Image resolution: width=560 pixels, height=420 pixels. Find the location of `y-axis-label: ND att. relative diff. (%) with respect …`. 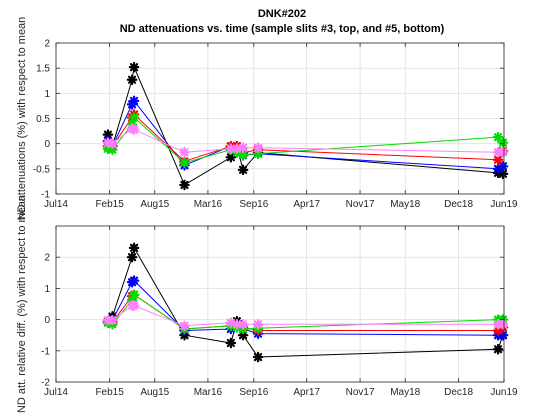

y-axis-label: ND att. relative diff. (%) with respect … is located at coordinates (22, 304).